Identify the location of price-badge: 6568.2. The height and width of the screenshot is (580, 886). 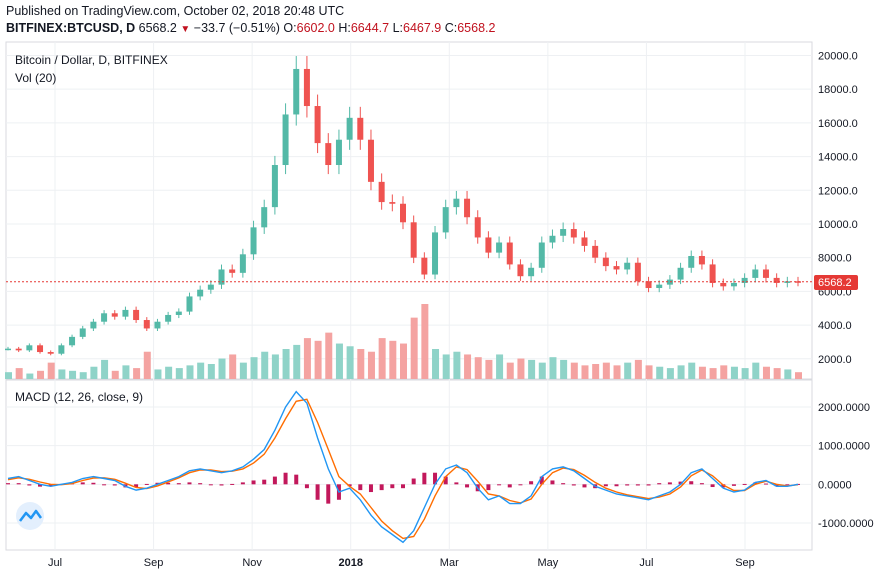
(836, 282).